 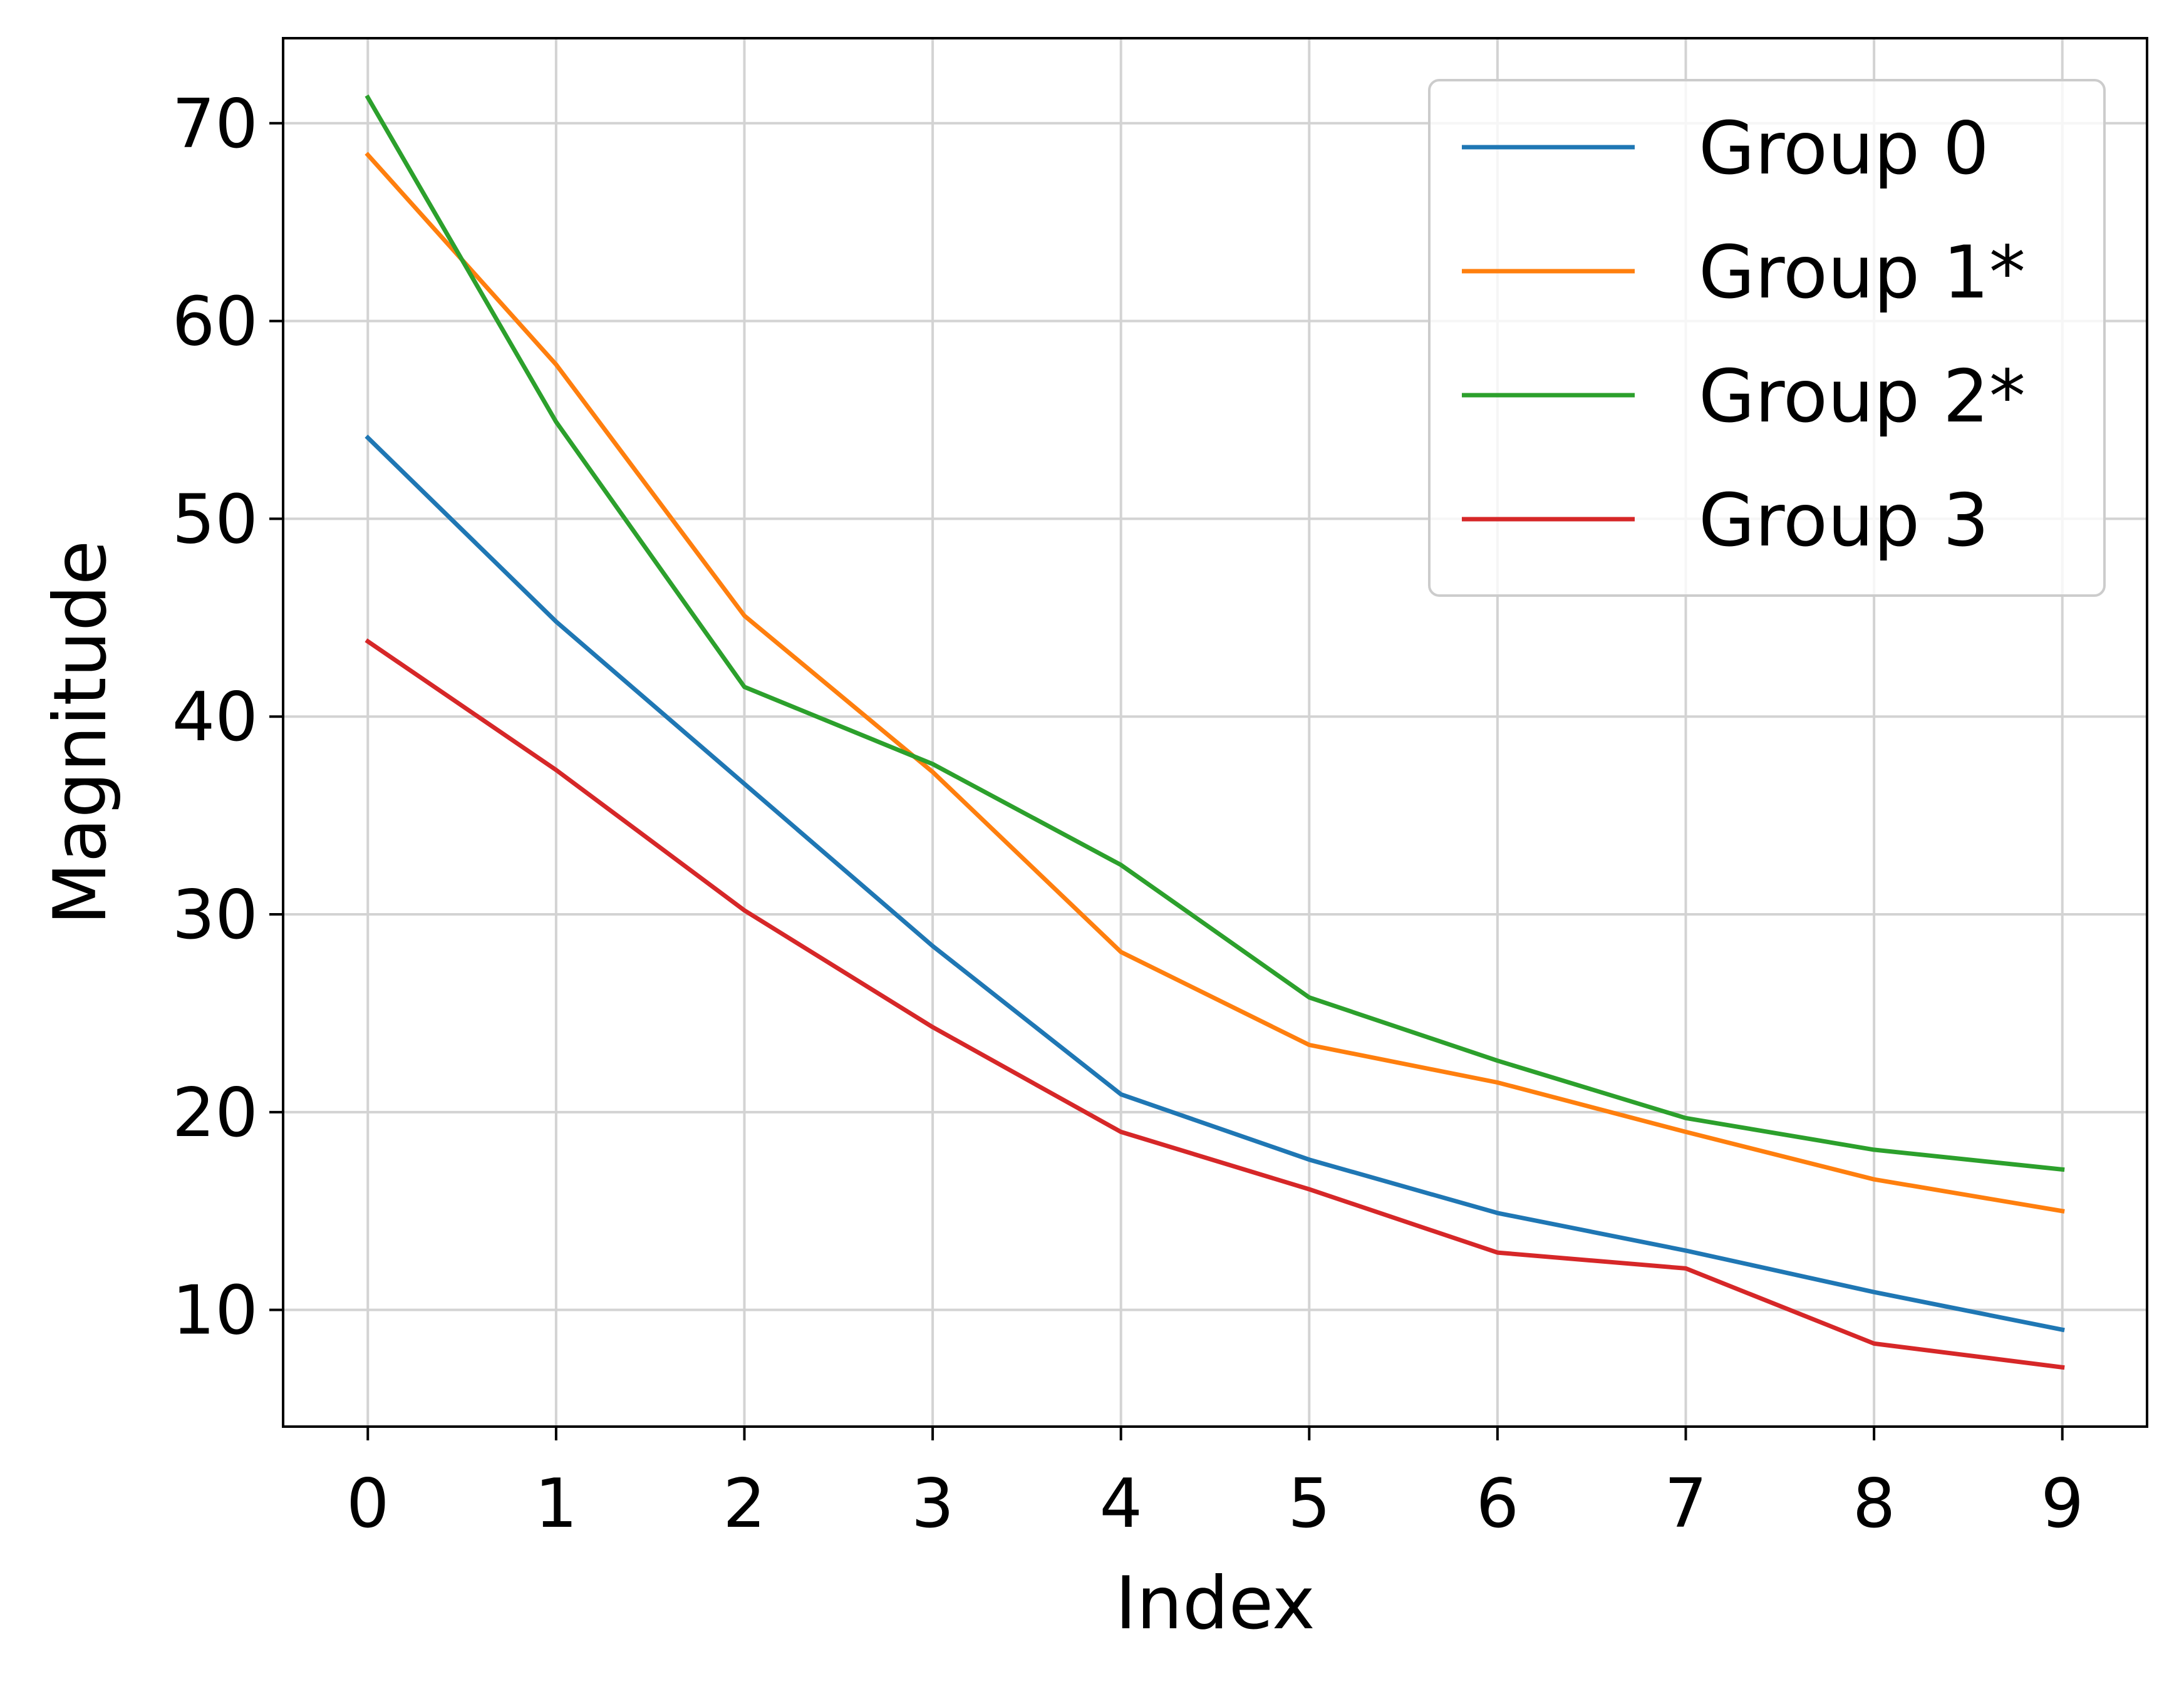 What do you see at coordinates (215, 1311) in the screenshot?
I see `y-tick-label: 10` at bounding box center [215, 1311].